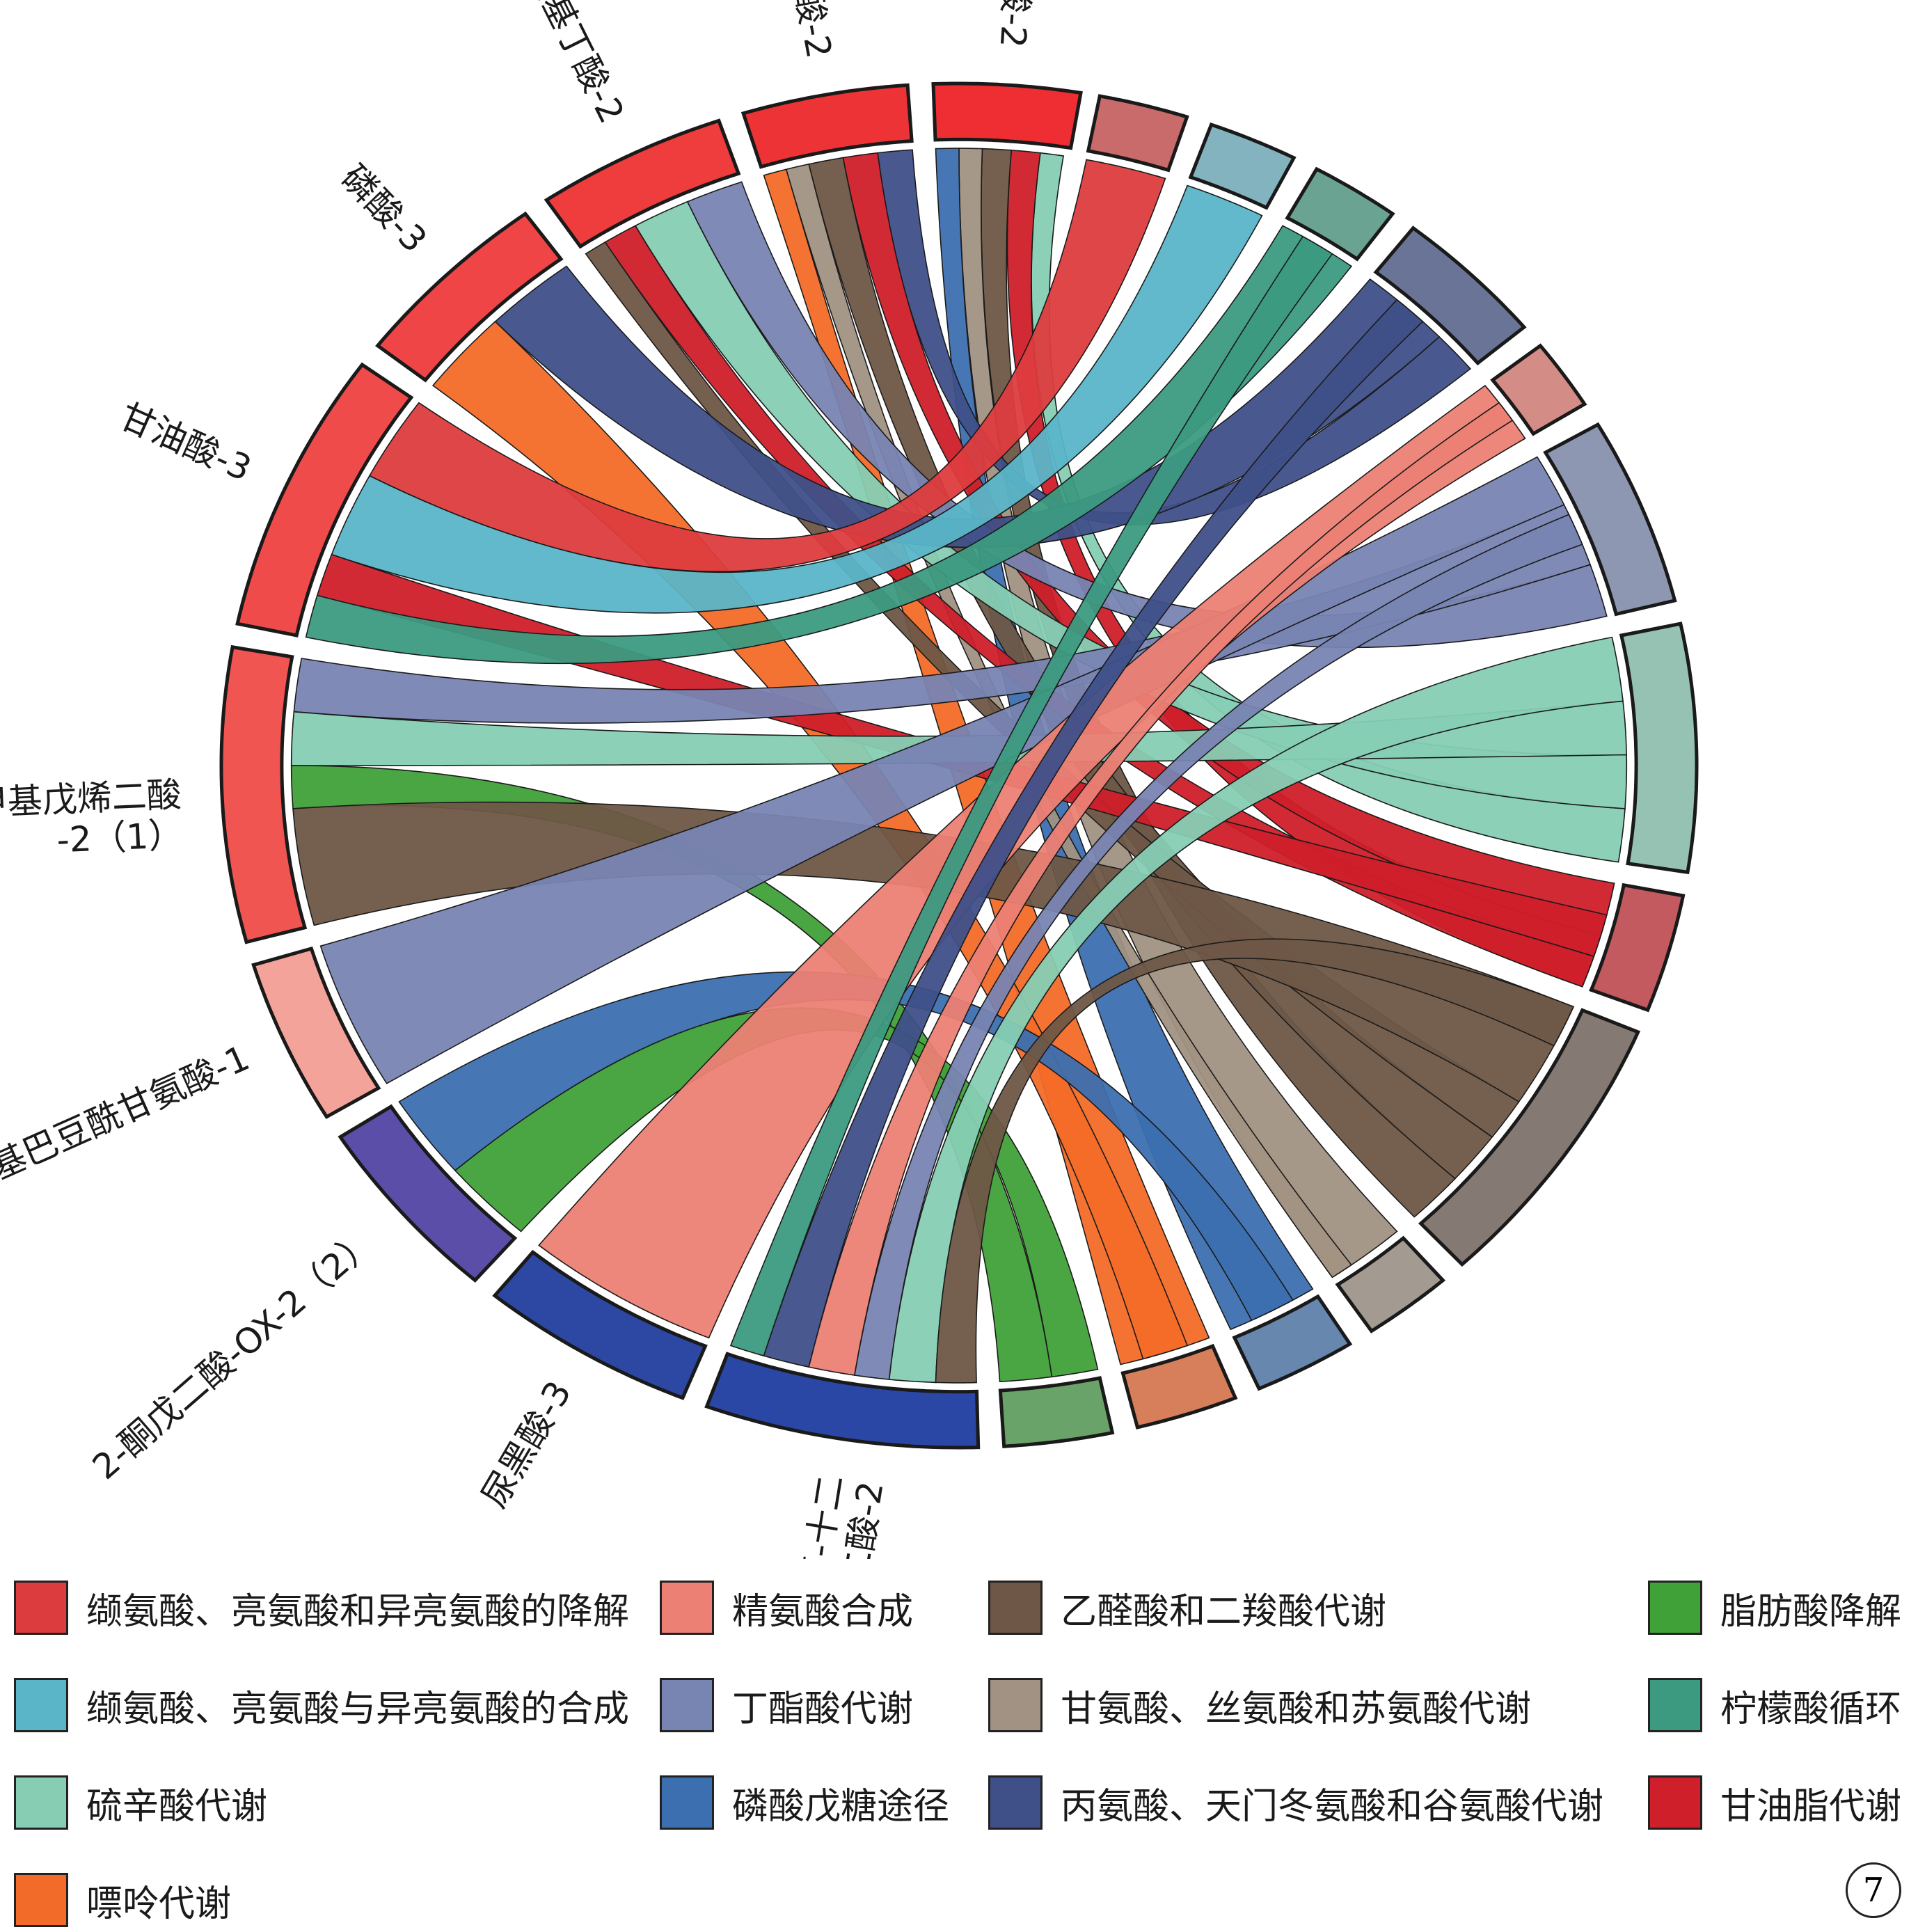 The width and height of the screenshot is (1918, 1932). Describe the element at coordinates (1811, 1611) in the screenshot. I see `legend-label: 脂肪酸降解` at that location.